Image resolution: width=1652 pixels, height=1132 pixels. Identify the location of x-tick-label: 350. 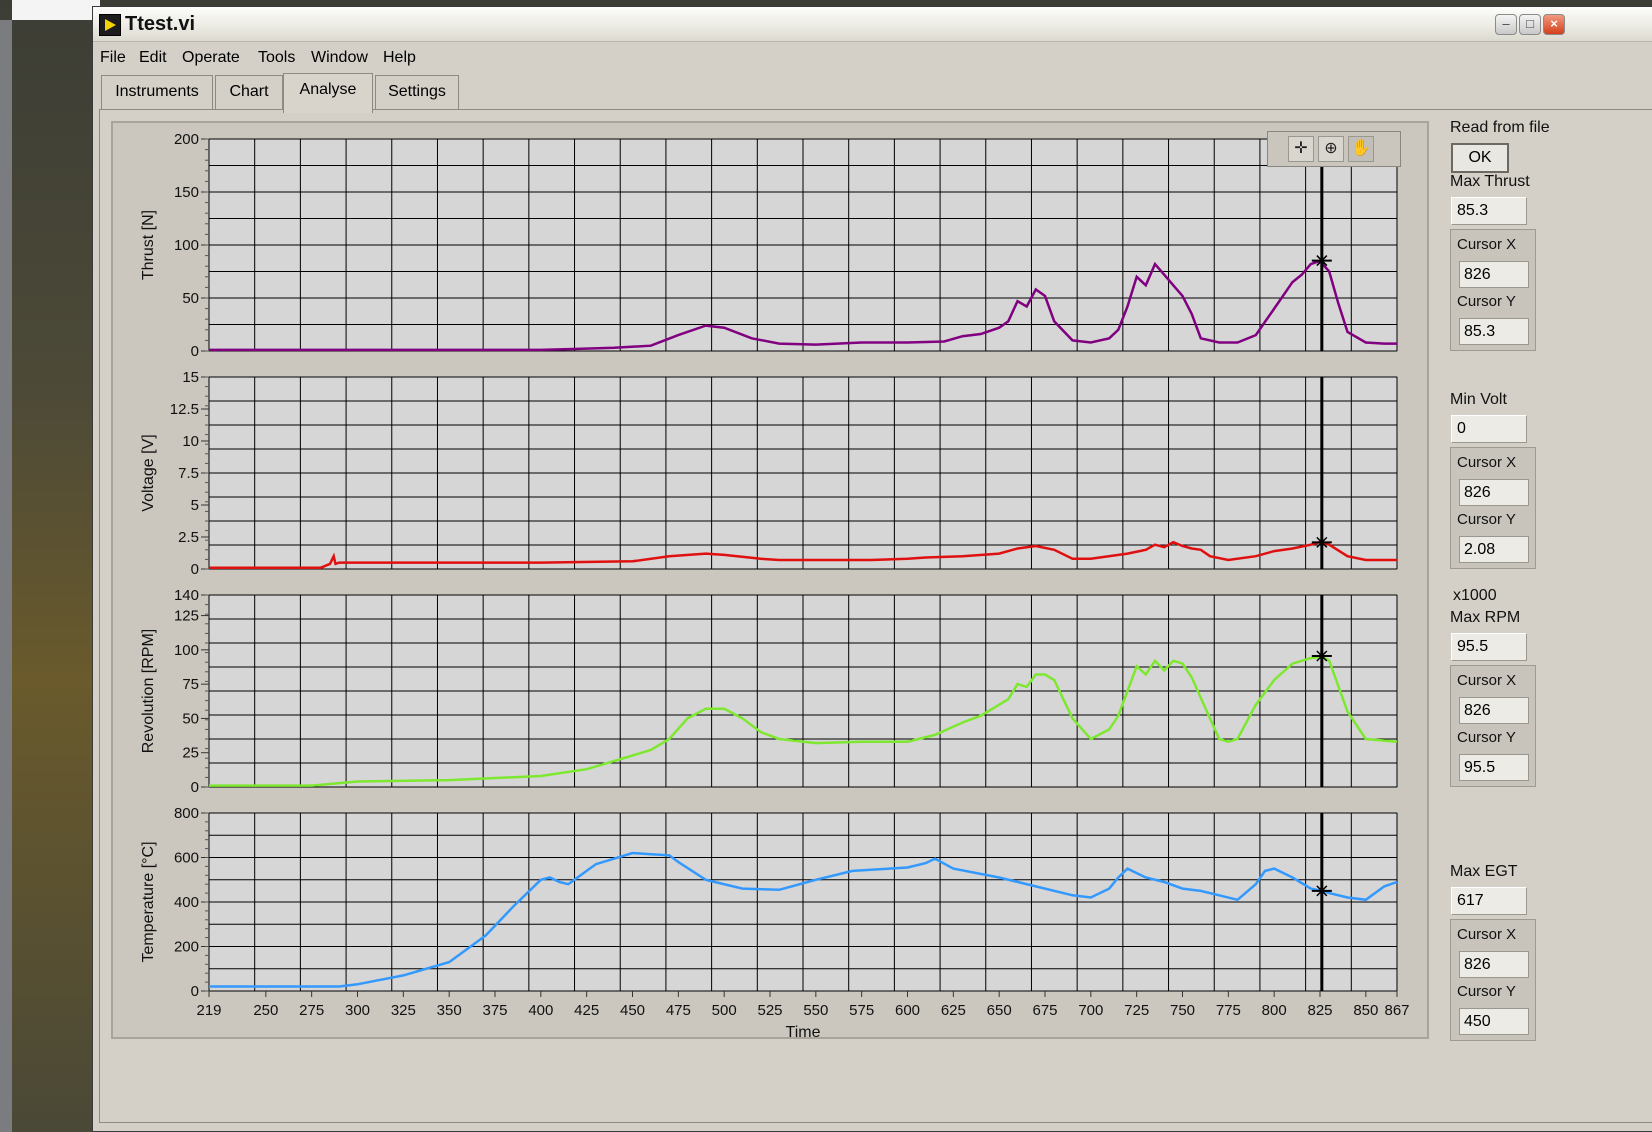
(449, 1010).